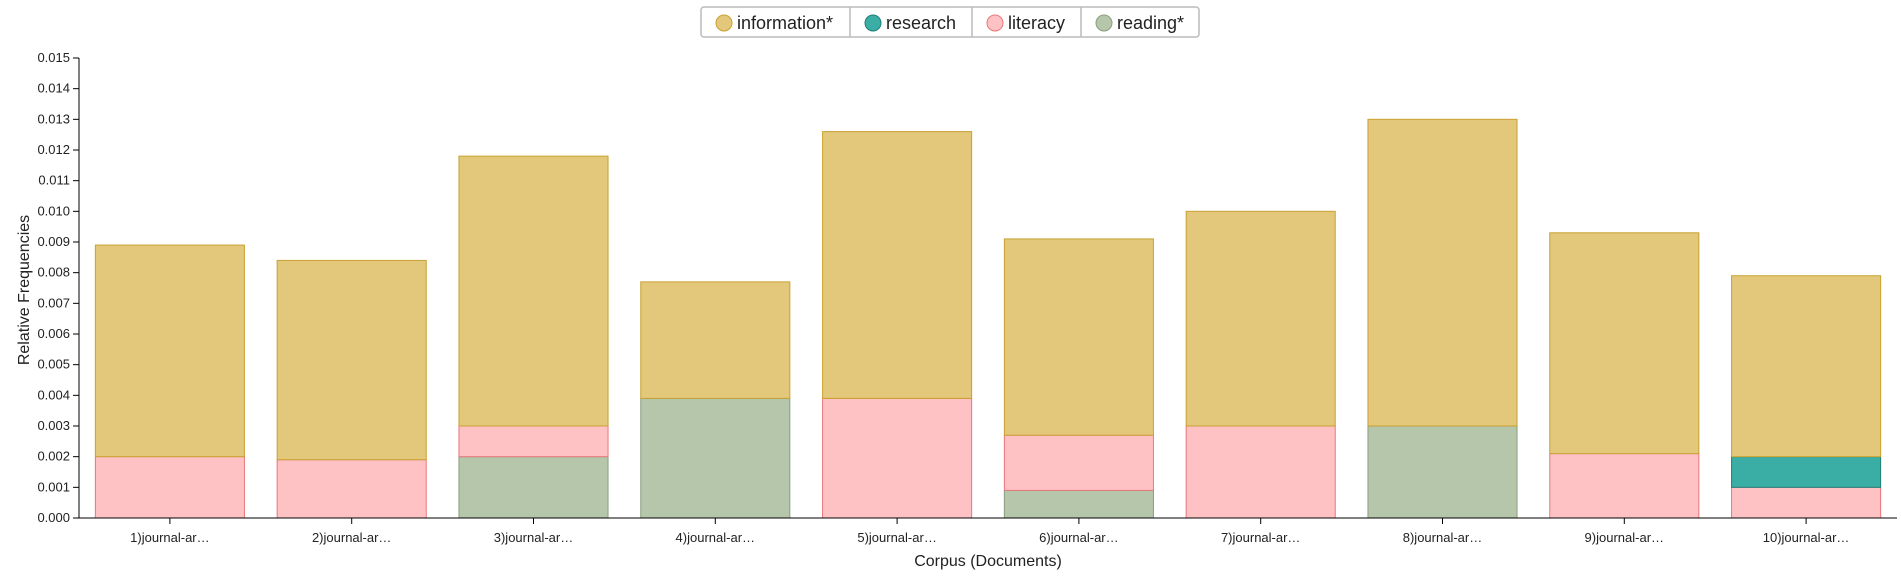 The width and height of the screenshot is (1901, 580). I want to click on y-tick-label: 0.015, so click(53, 57).